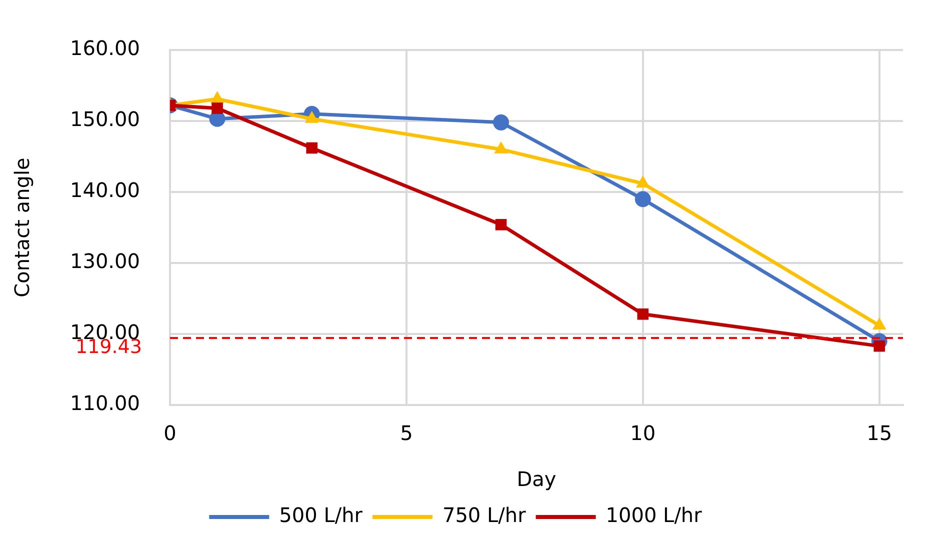 The width and height of the screenshot is (925, 545). I want to click on legend-label: 1000 L/hr, so click(654, 515).